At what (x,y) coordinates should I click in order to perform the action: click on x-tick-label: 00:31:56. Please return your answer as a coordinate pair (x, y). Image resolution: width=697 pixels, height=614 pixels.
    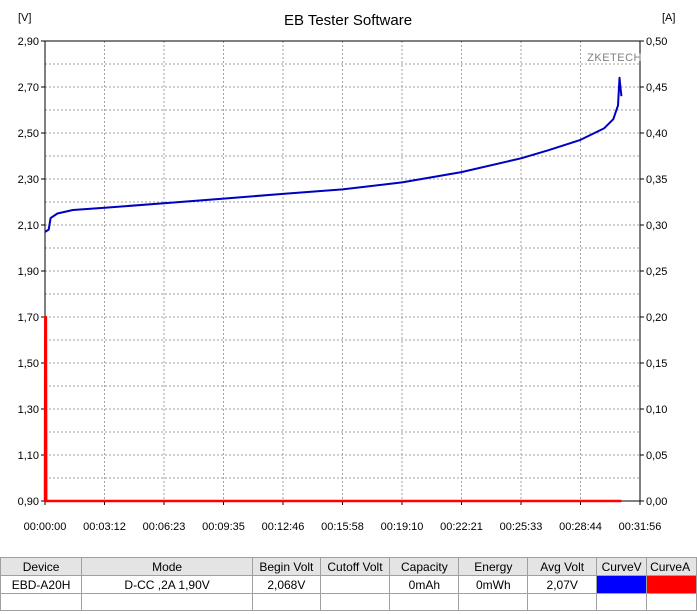
    Looking at the image, I should click on (640, 527).